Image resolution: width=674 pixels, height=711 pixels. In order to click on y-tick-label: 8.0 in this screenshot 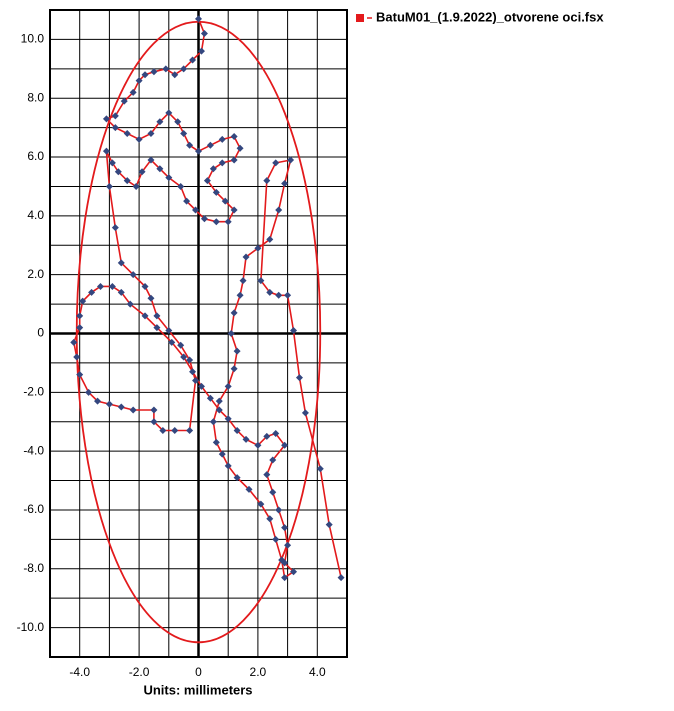, I will do `click(35, 97)`.